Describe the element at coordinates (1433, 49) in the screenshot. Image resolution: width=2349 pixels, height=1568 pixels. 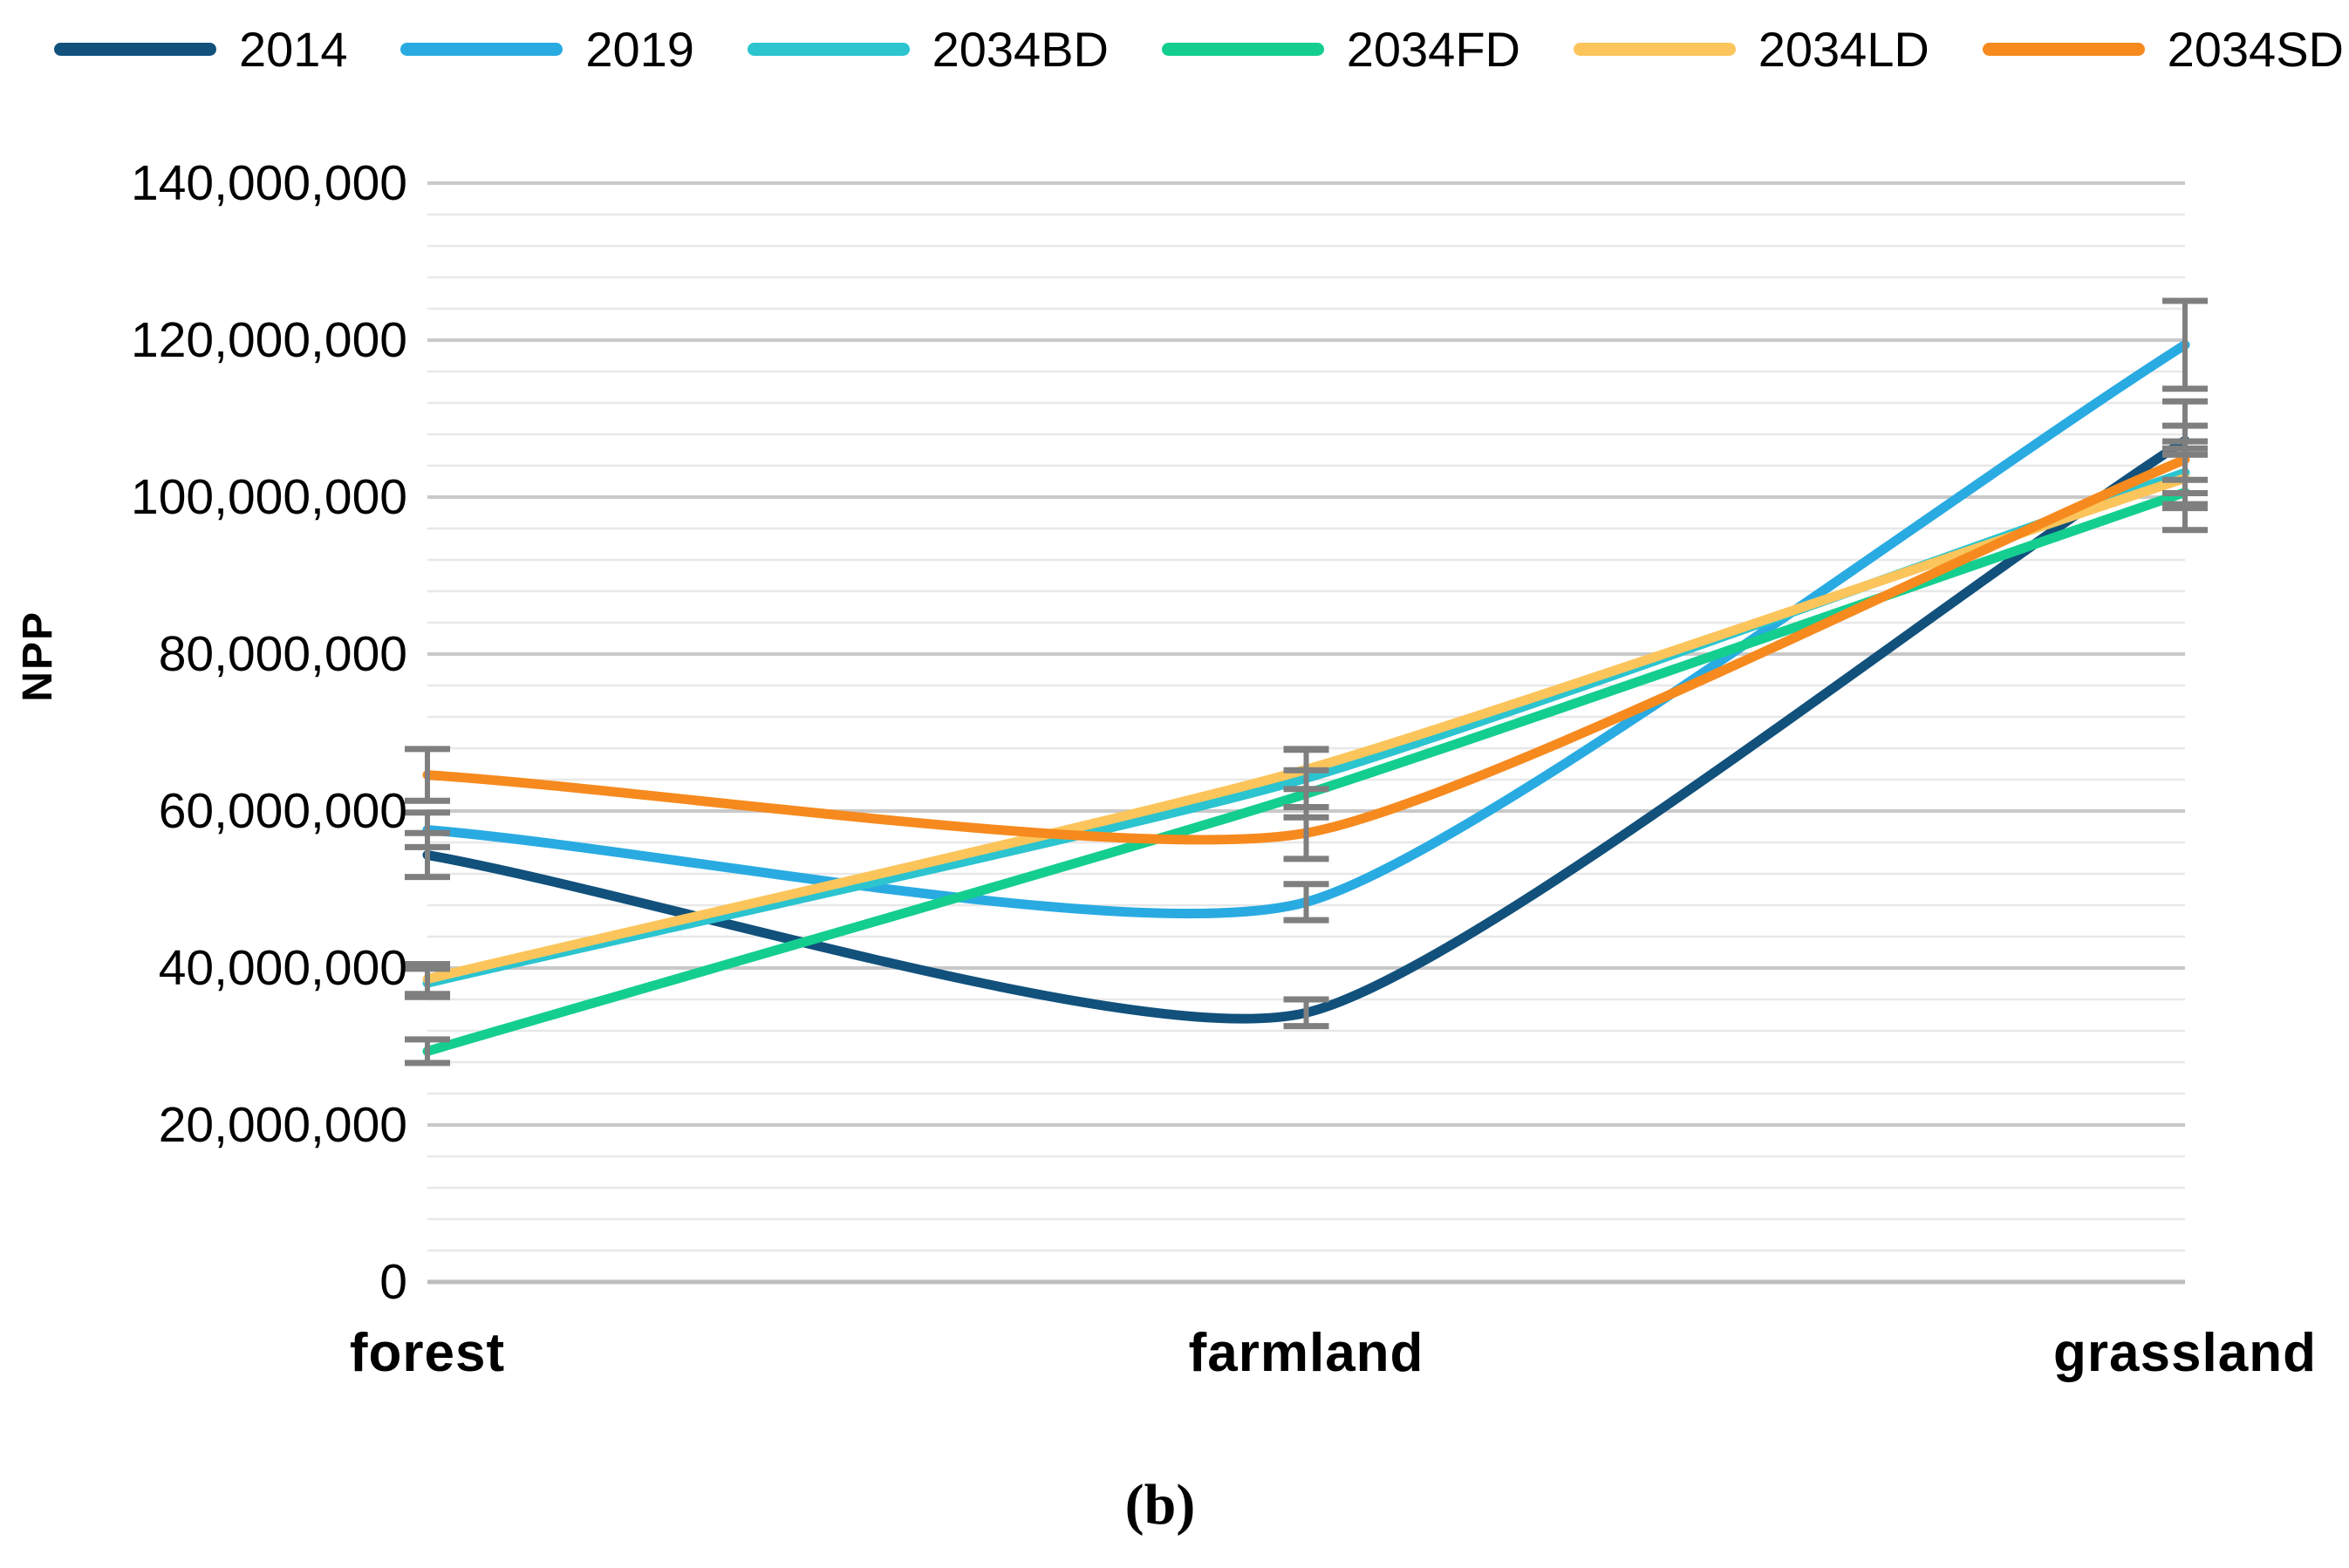
I see `legend-label: 2034FD` at that location.